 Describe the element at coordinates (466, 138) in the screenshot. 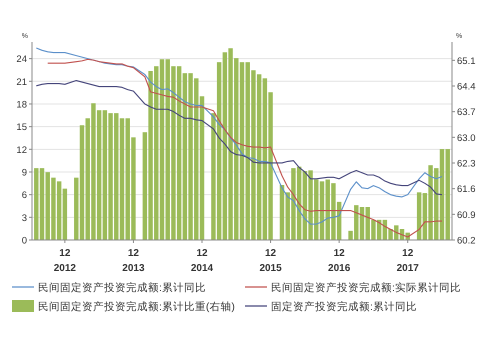

I see `y2-tick-label: 63.0` at that location.